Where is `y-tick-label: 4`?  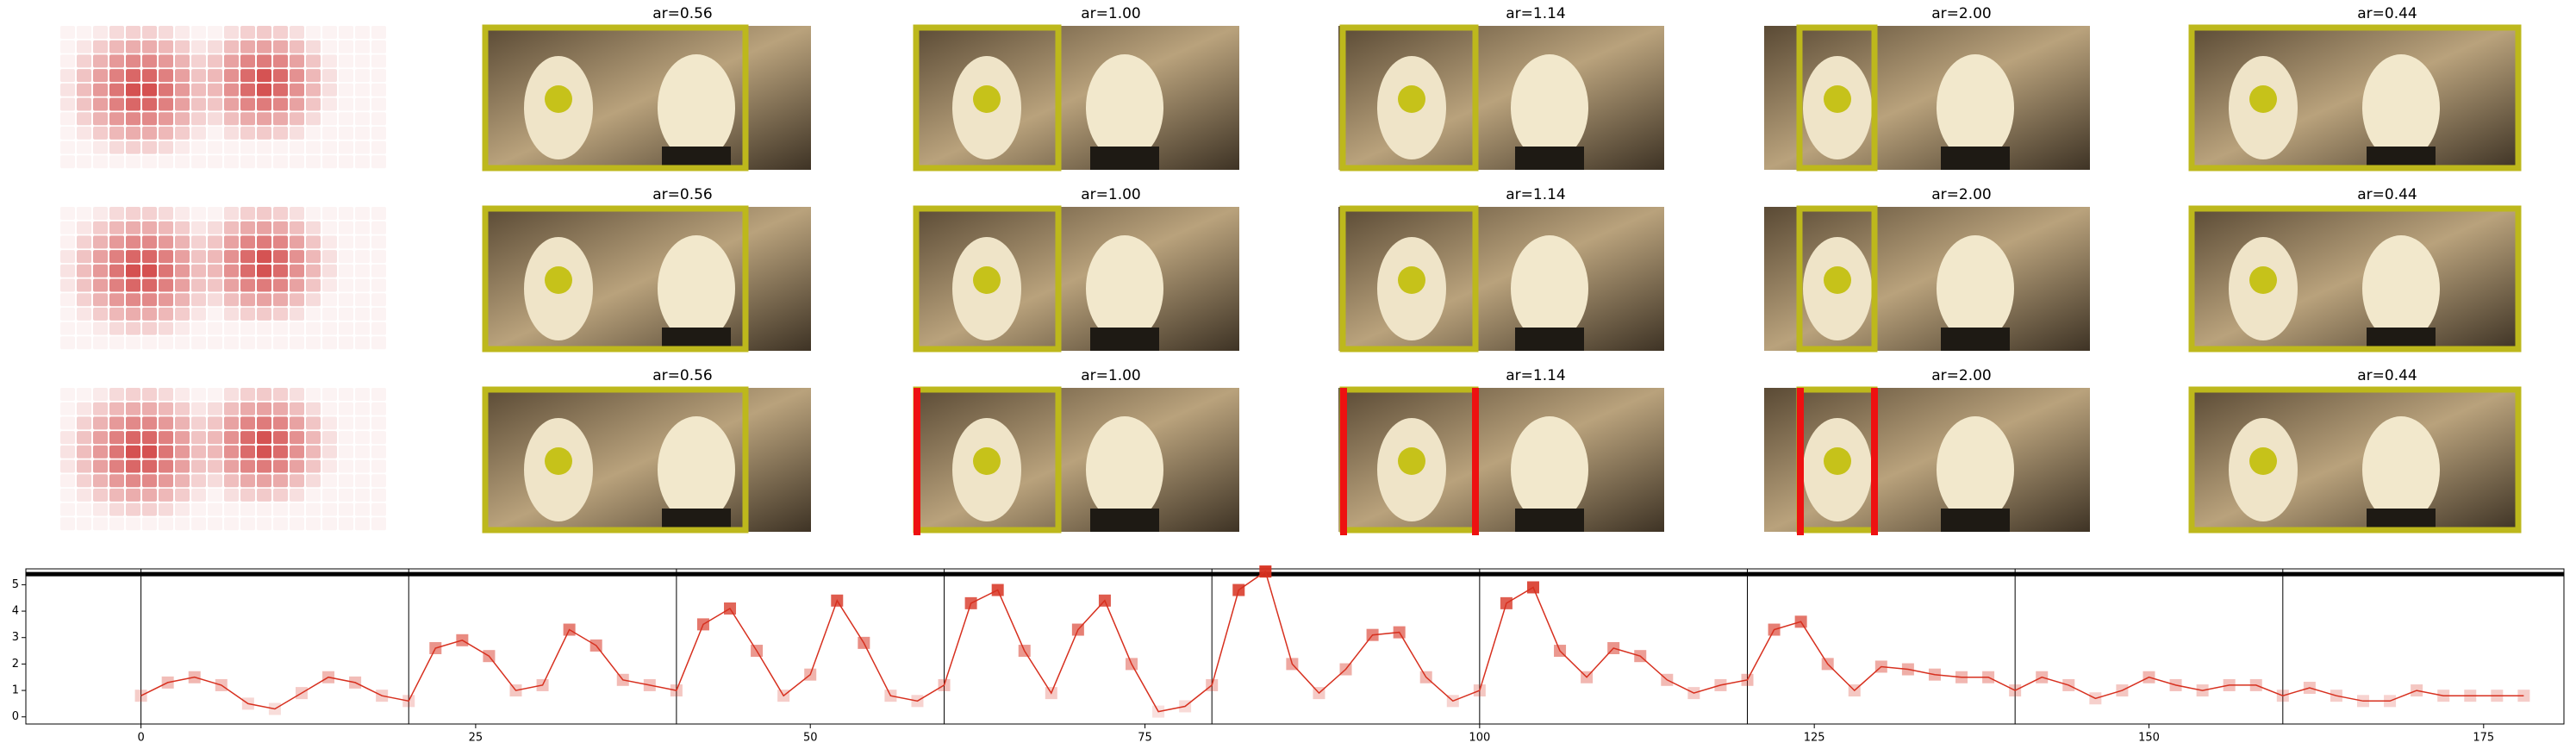 y-tick-label: 4 is located at coordinates (15, 611).